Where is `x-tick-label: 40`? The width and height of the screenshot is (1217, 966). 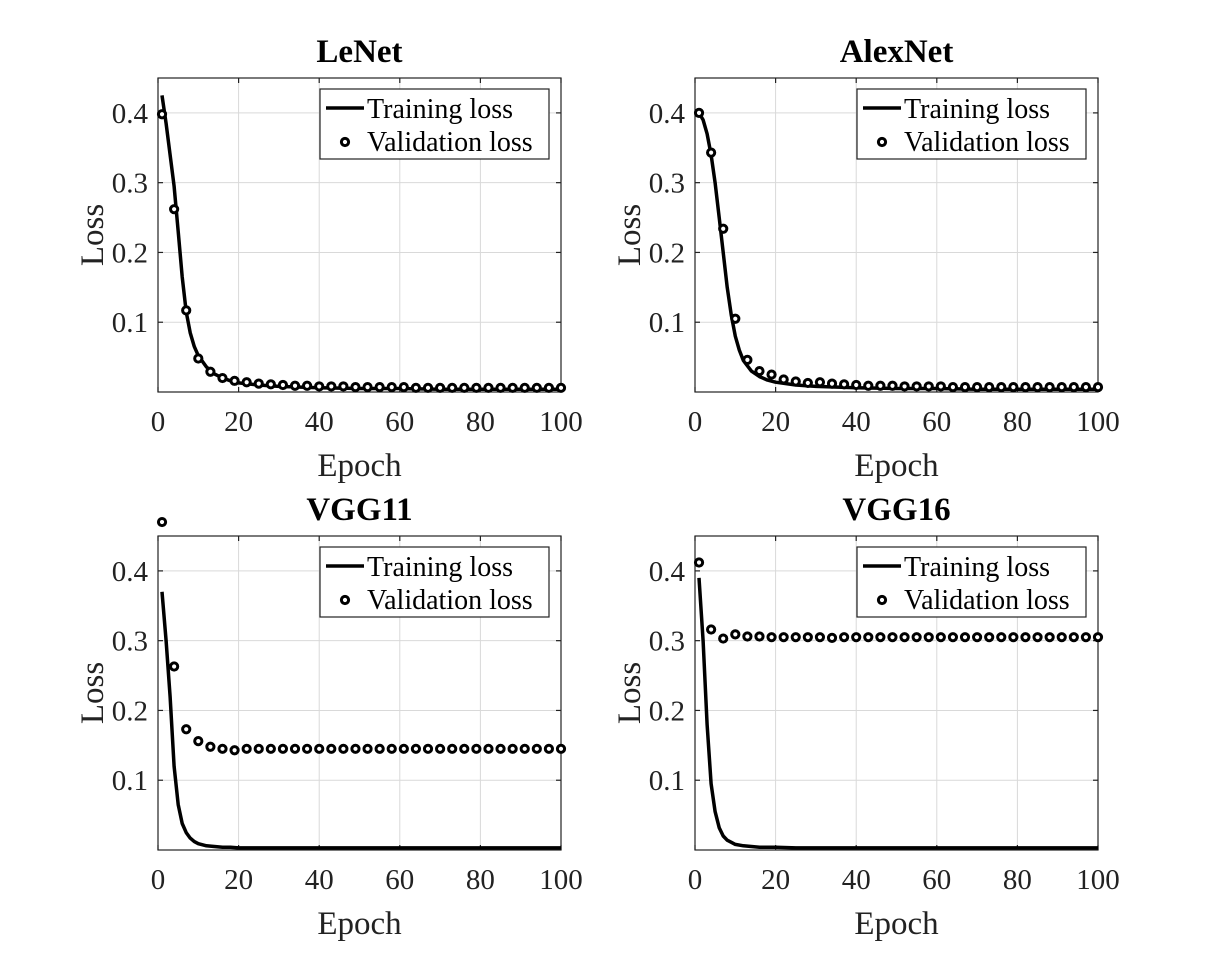
x-tick-label: 40 is located at coordinates (856, 880).